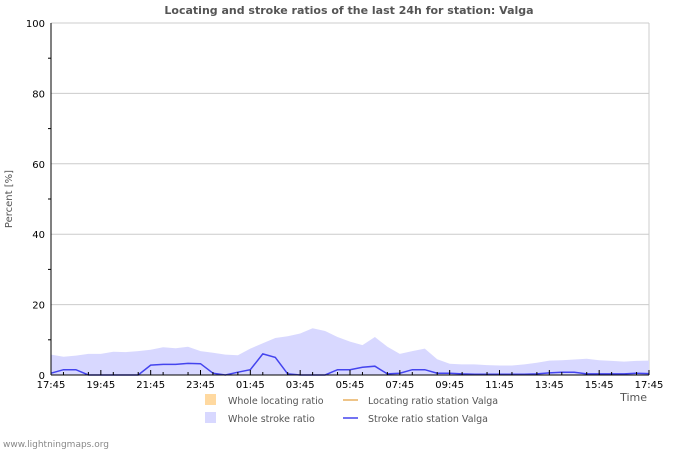 Image resolution: width=700 pixels, height=450 pixels. I want to click on y-tick-label: 80, so click(38, 94).